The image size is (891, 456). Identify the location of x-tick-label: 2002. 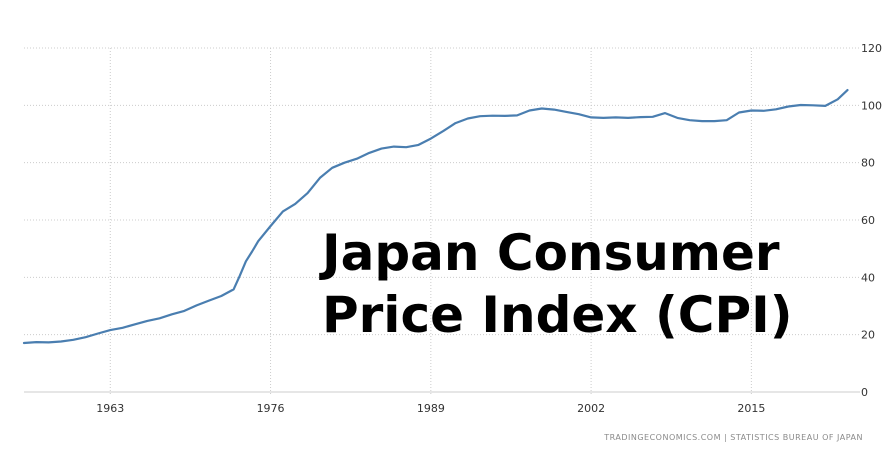
(591, 408).